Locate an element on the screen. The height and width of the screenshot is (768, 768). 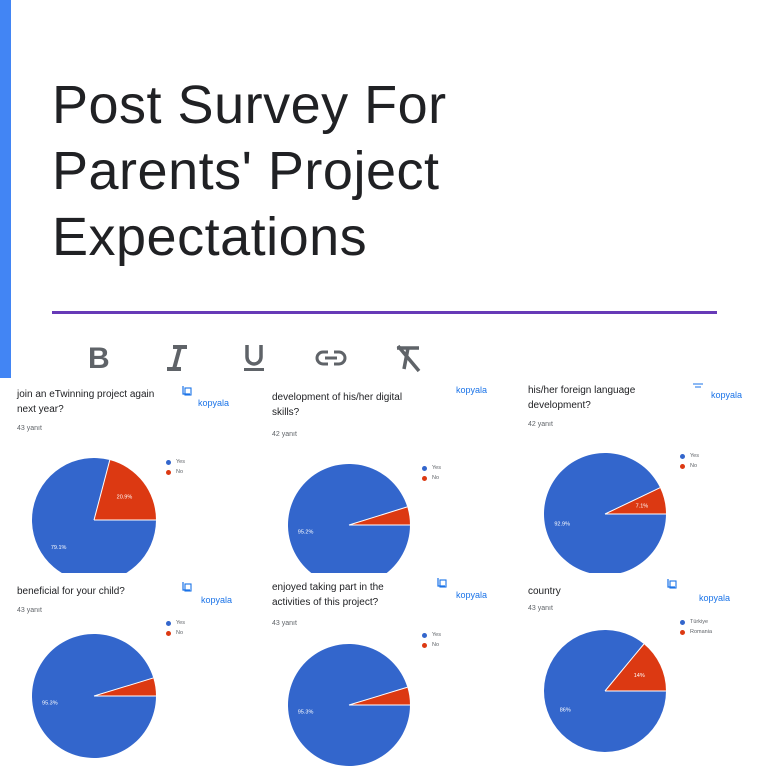
title-underline is located at coordinates (384, 312).